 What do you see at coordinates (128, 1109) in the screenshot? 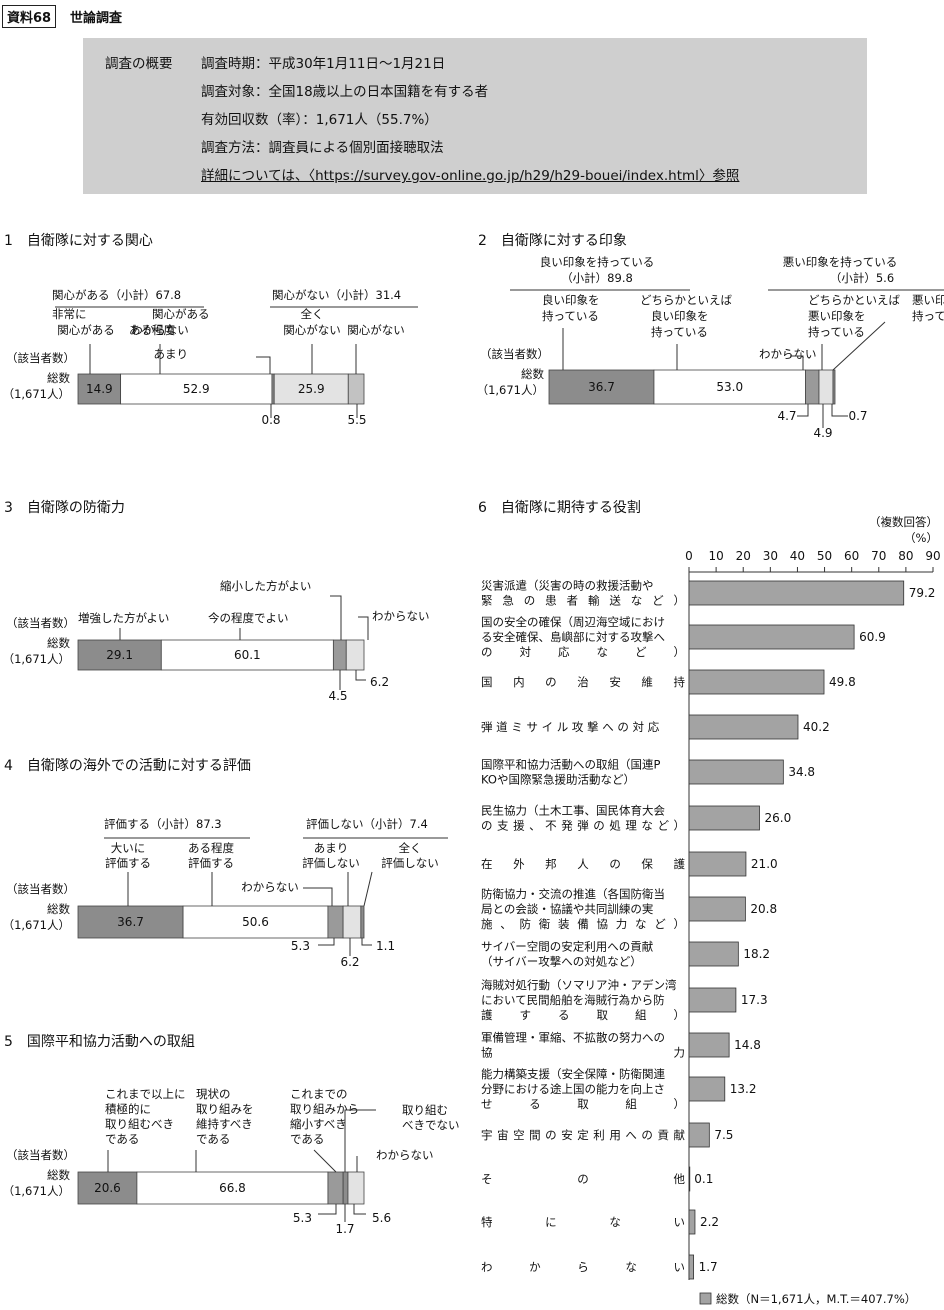
I see `category-annotation: 積極的に` at bounding box center [128, 1109].